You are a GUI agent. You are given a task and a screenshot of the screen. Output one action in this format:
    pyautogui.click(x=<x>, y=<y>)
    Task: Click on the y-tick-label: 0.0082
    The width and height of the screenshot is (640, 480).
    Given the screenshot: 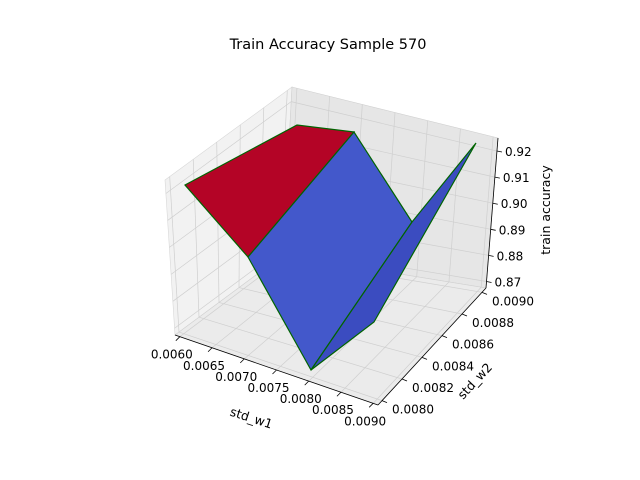 What is the action you would take?
    pyautogui.click(x=433, y=388)
    